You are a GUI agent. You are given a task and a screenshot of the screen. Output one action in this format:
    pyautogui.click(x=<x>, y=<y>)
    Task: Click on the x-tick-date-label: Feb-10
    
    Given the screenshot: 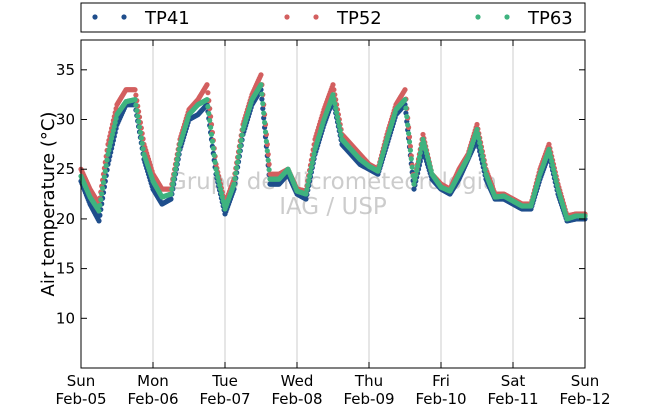 What is the action you would take?
    pyautogui.click(x=440, y=399)
    